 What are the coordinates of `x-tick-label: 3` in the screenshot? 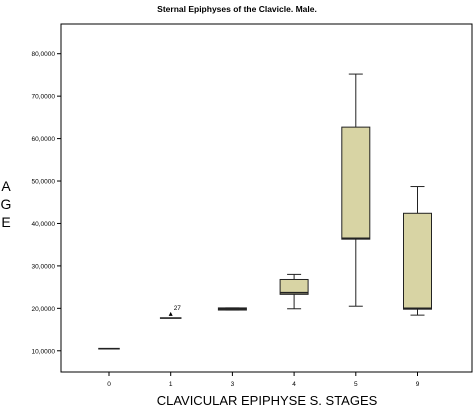 It's located at (233, 384).